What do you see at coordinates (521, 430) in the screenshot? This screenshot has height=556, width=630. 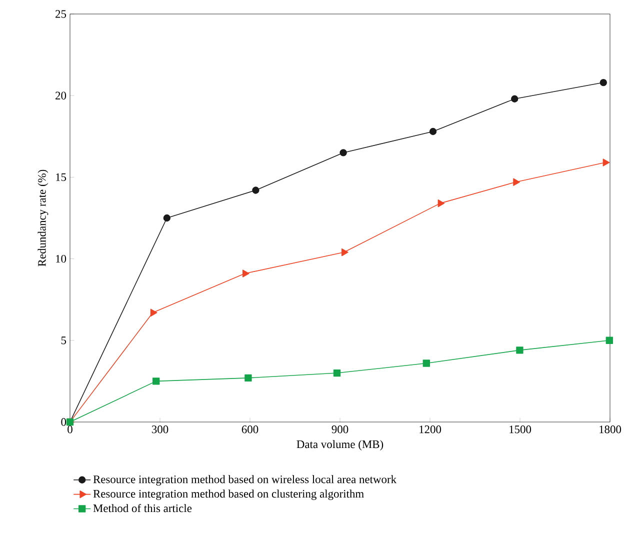 I see `x-tick-label: 1500` at bounding box center [521, 430].